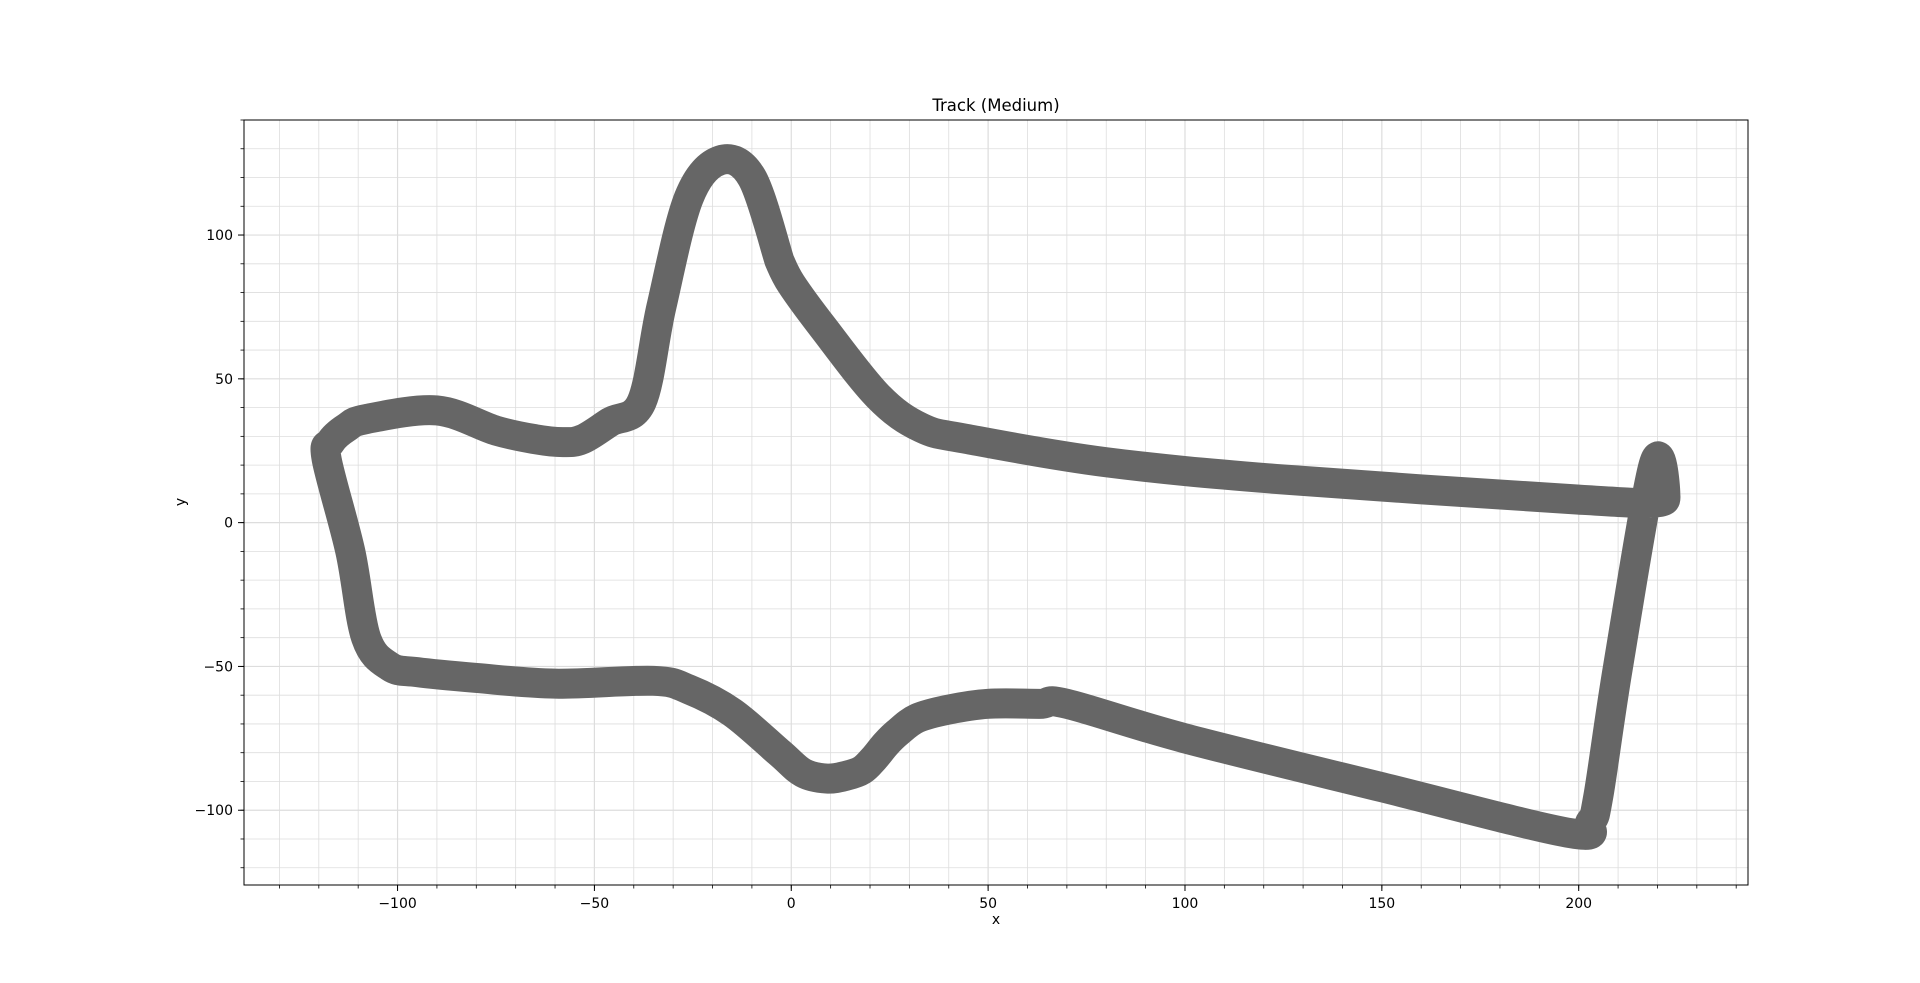 The height and width of the screenshot is (983, 1920). What do you see at coordinates (218, 667) in the screenshot?
I see `y-tick-label: −50` at bounding box center [218, 667].